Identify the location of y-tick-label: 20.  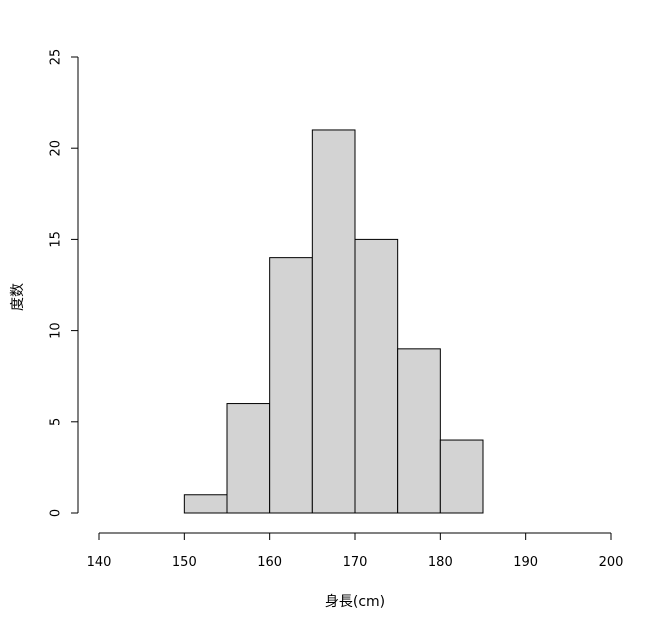
(56, 148).